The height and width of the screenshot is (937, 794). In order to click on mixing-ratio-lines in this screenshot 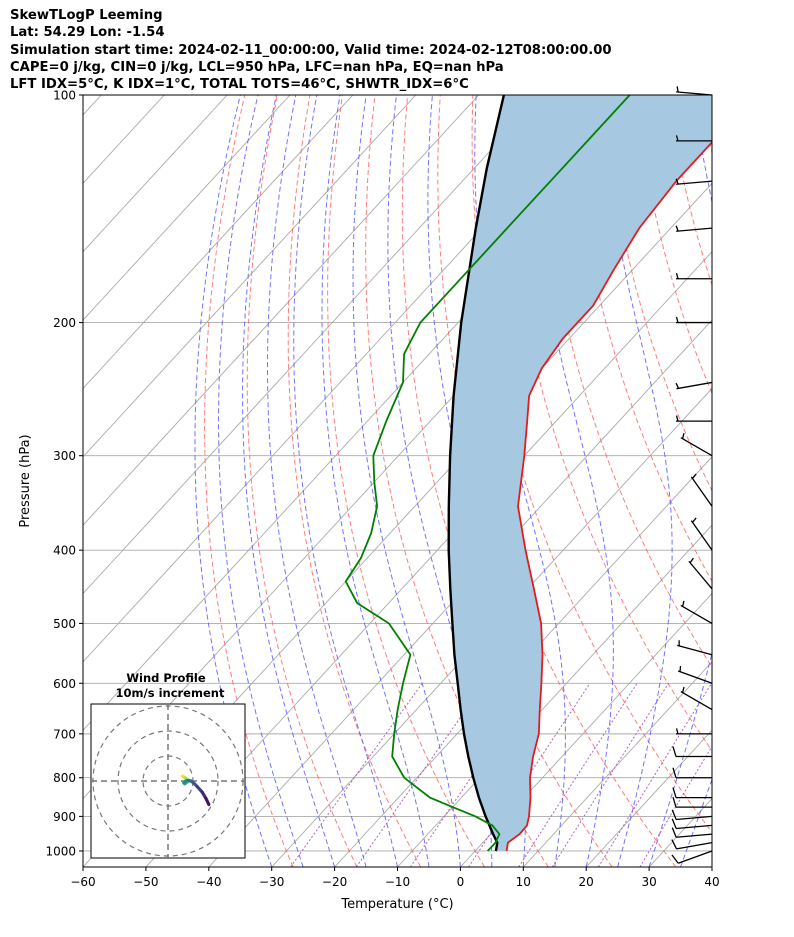, I will do `click(501, 775)`.